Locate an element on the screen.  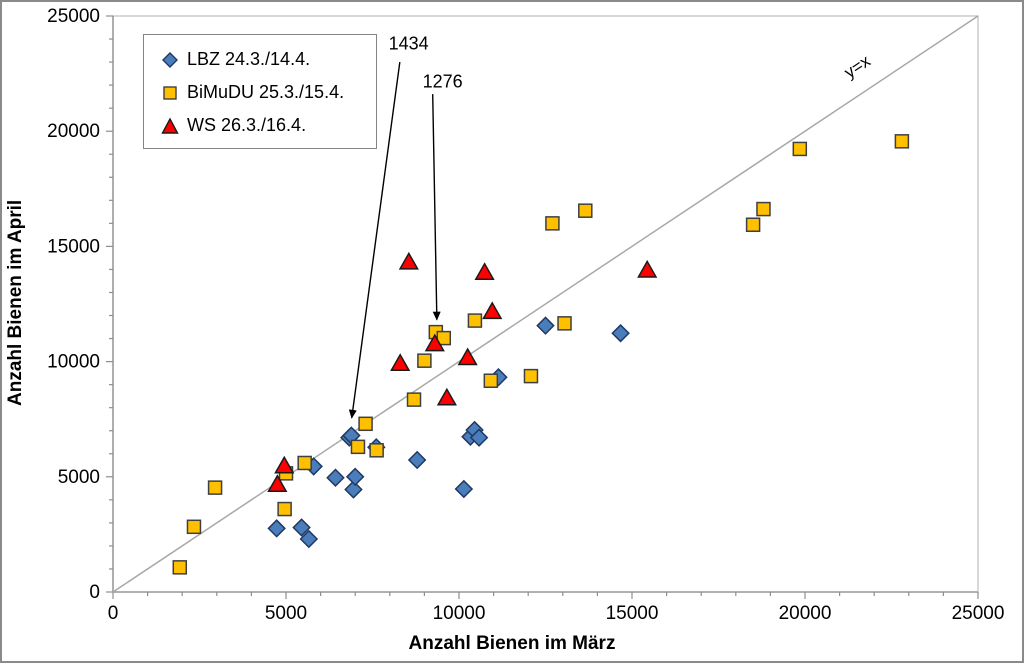
triangle-icon is located at coordinates (170, 126).